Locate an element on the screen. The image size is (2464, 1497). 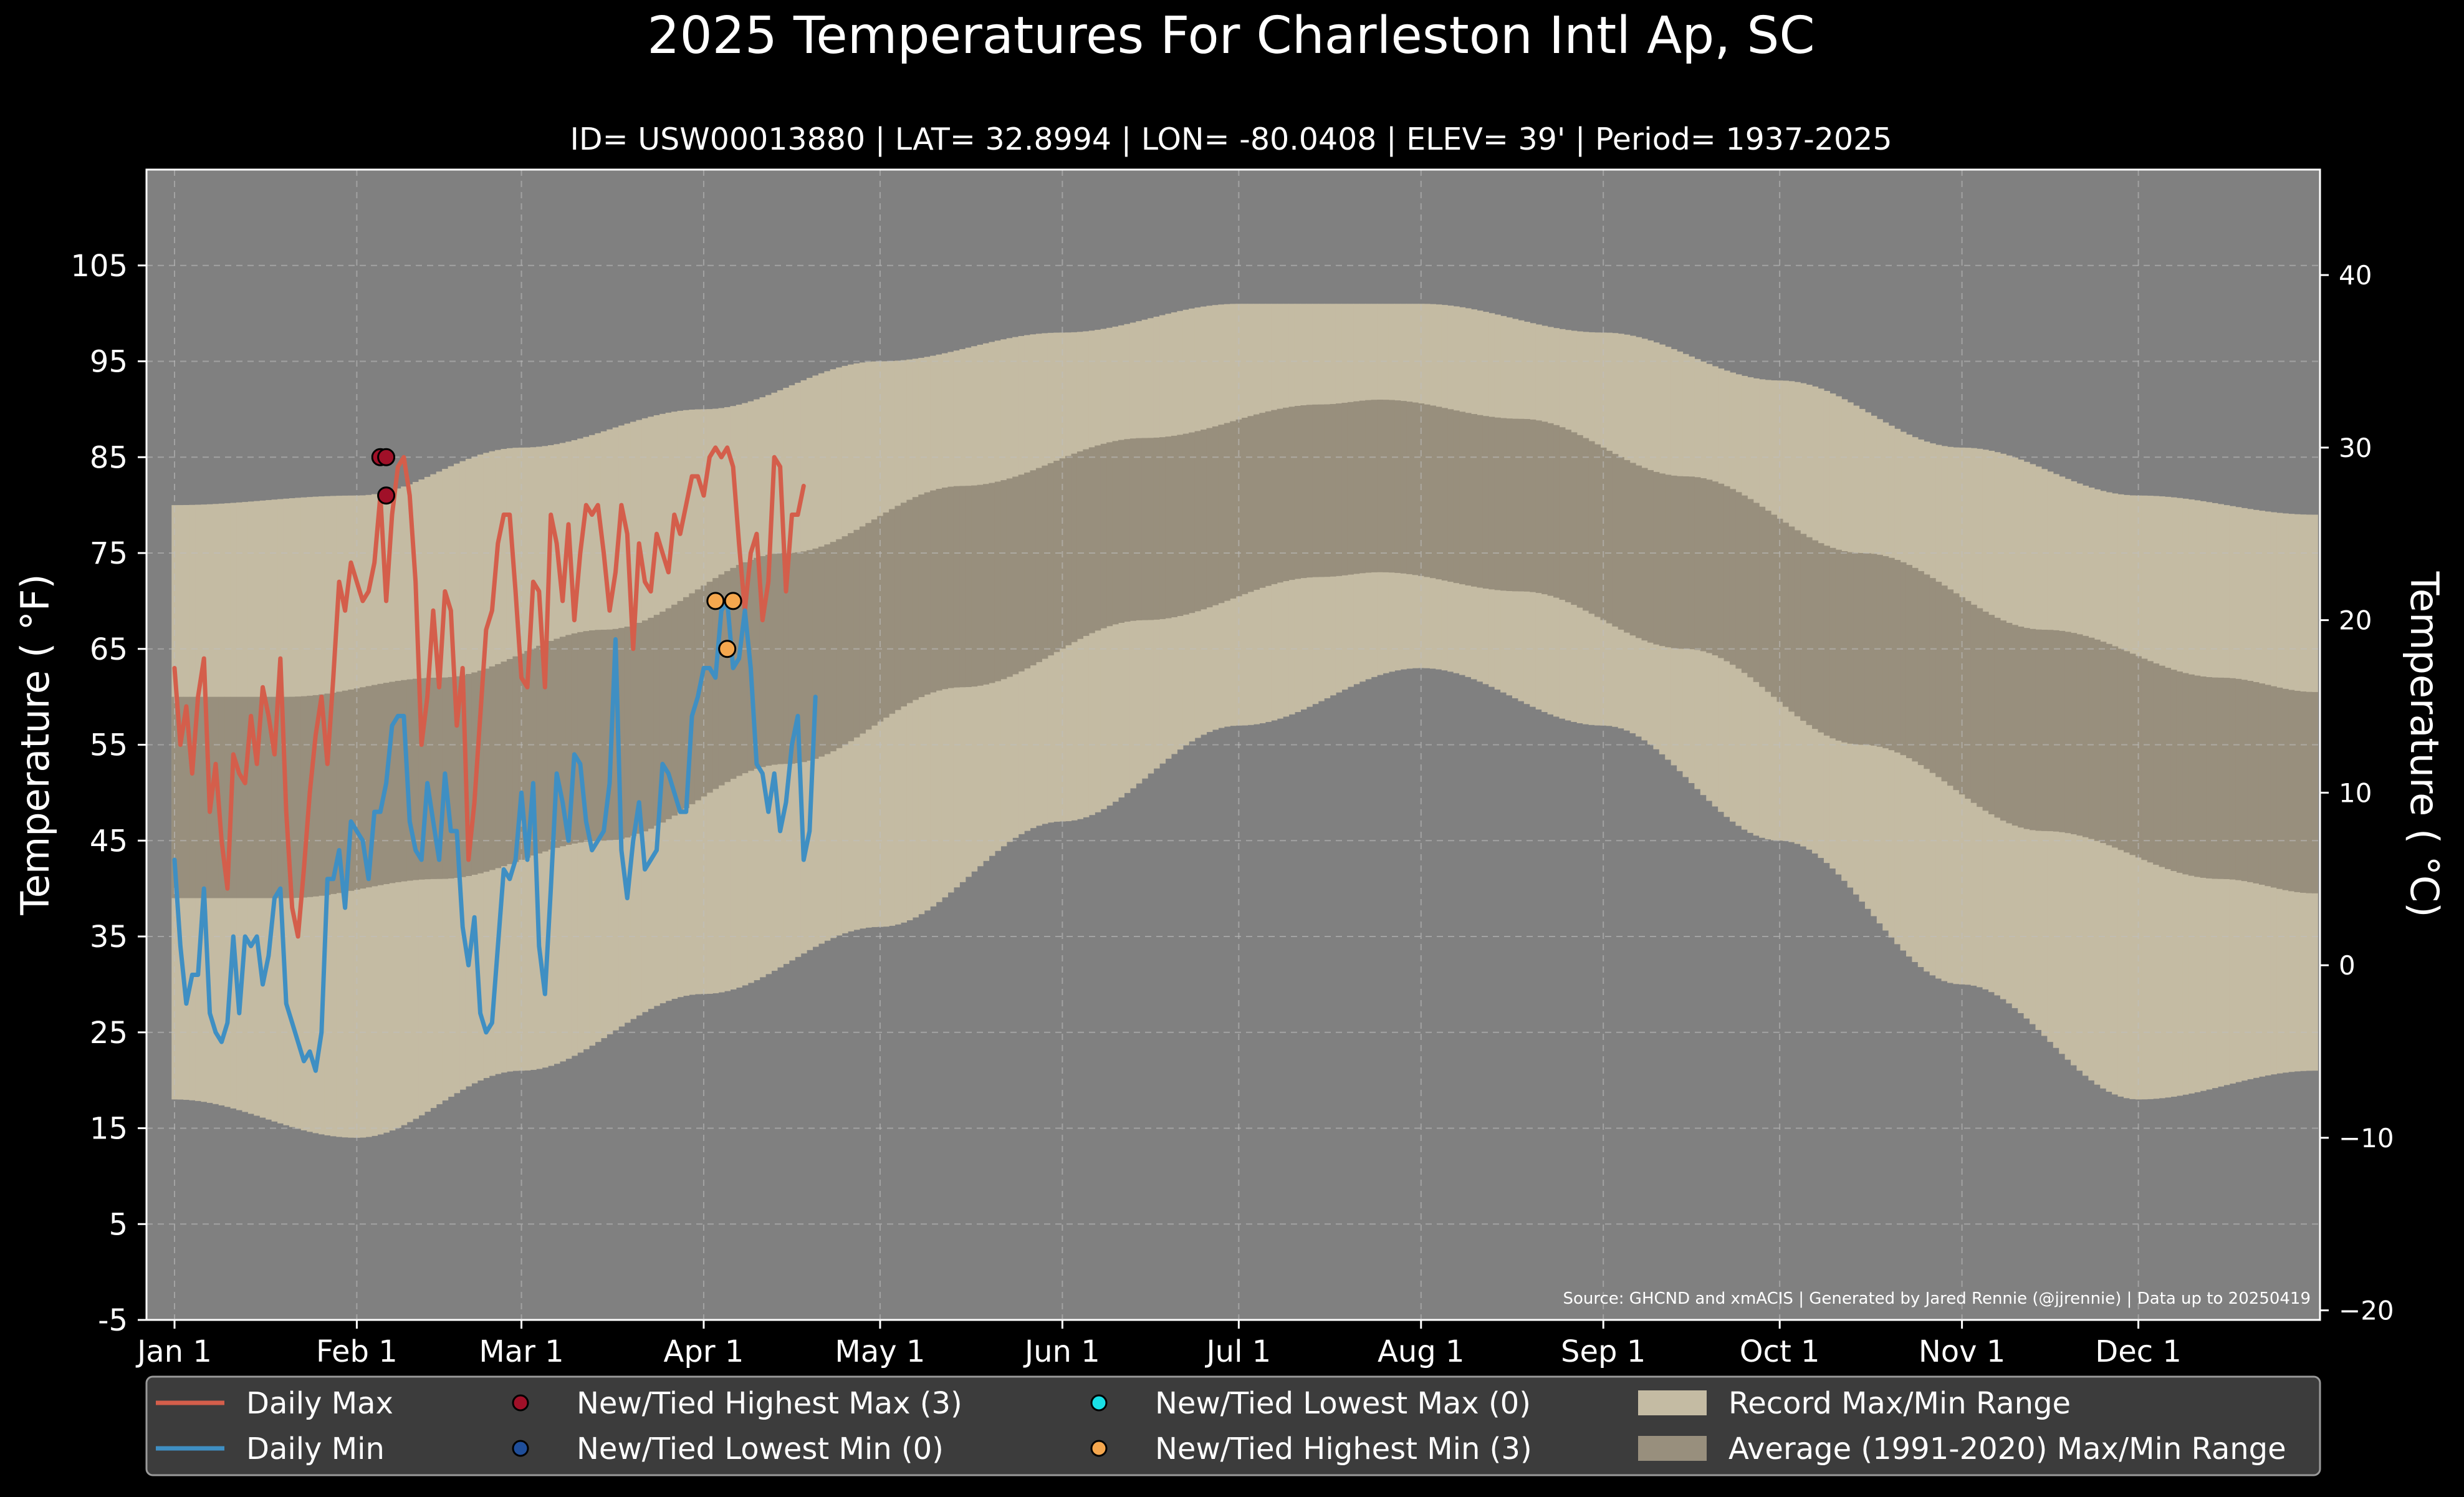
legend-marker-swatch is located at coordinates (520, 1403).